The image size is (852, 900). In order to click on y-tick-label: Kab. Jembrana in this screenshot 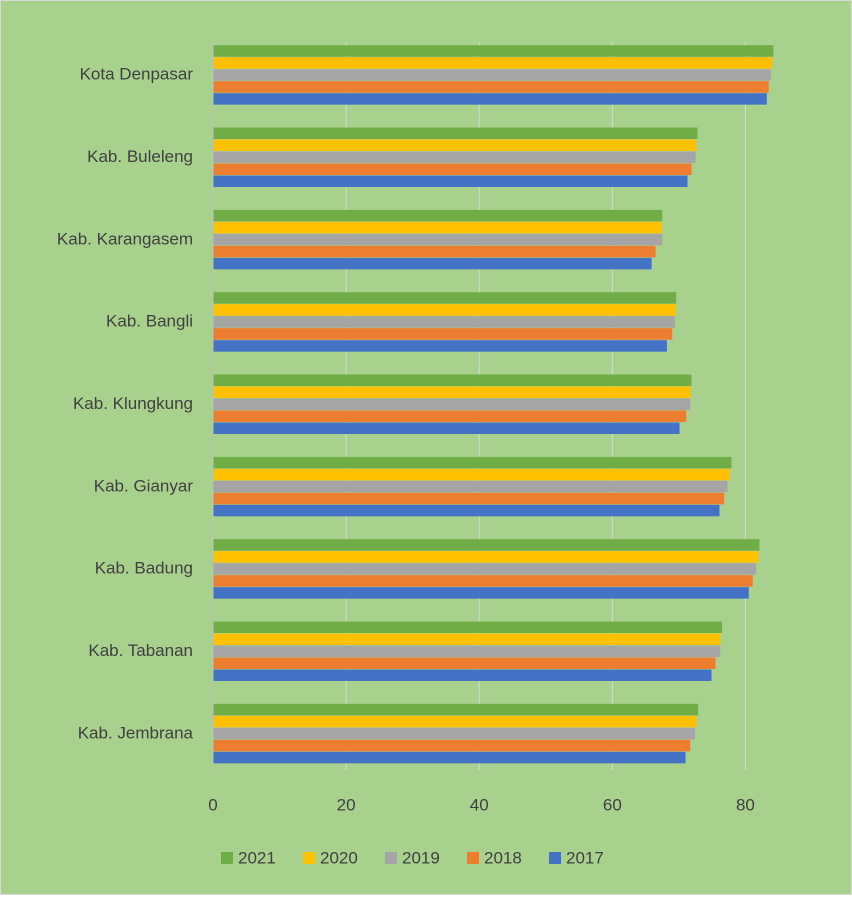, I will do `click(136, 732)`.